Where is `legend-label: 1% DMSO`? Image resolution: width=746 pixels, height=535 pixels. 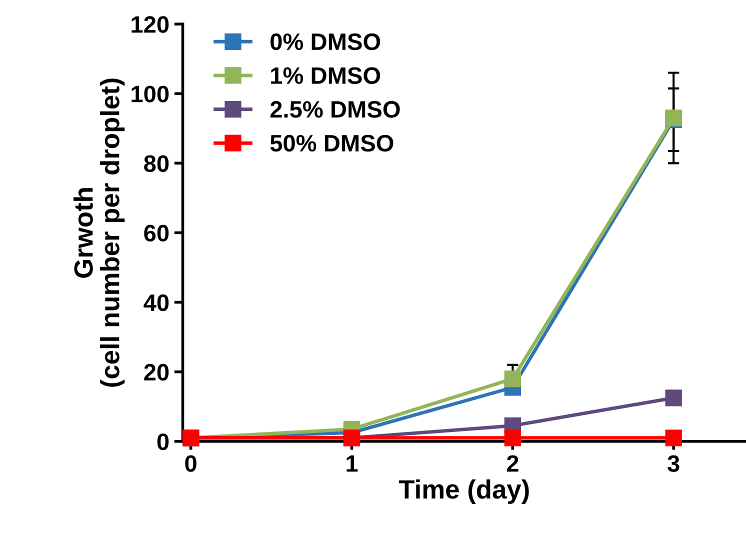 legend-label: 1% DMSO is located at coordinates (325, 75).